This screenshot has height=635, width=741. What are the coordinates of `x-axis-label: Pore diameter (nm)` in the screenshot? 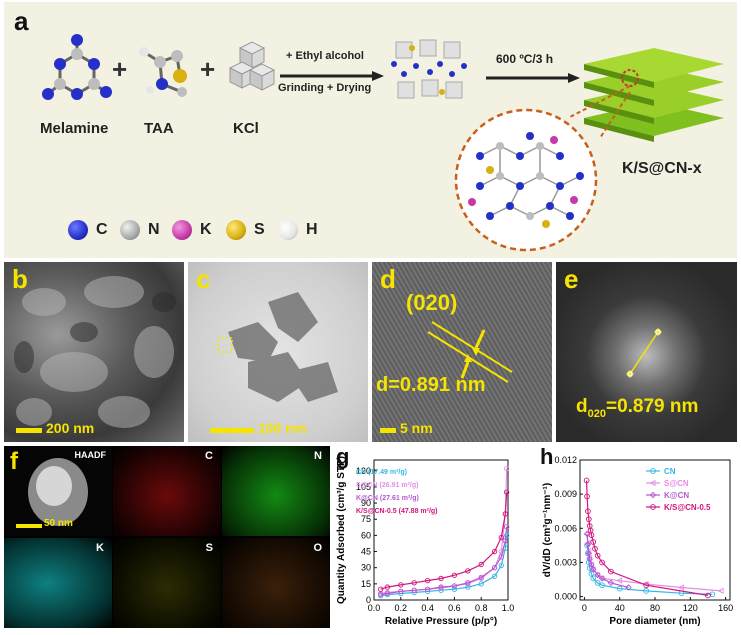 It's located at (654, 621).